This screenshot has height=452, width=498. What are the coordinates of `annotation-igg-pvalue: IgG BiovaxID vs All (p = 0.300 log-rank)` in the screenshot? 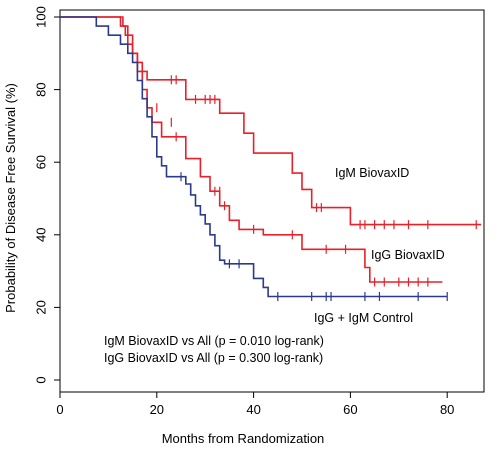 It's located at (213, 358).